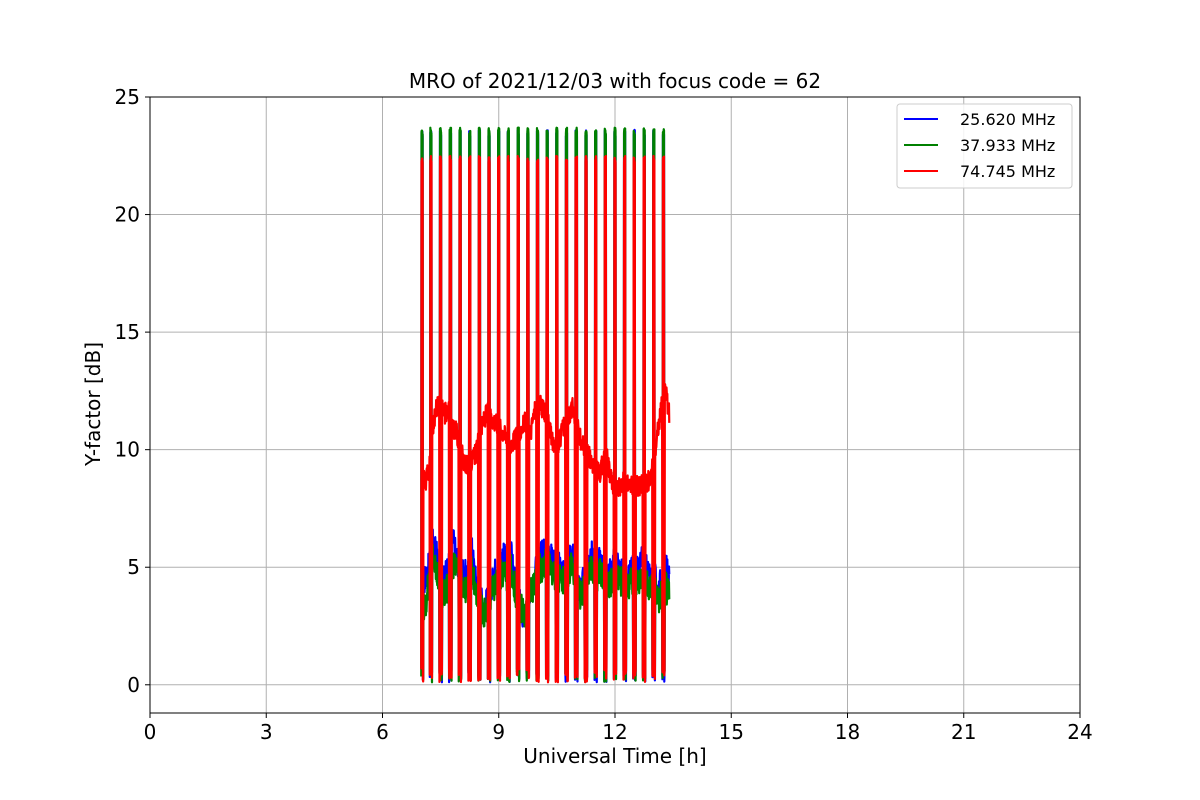  What do you see at coordinates (93, 404) in the screenshot?
I see `y-axis-label: Y-factor [dB]` at bounding box center [93, 404].